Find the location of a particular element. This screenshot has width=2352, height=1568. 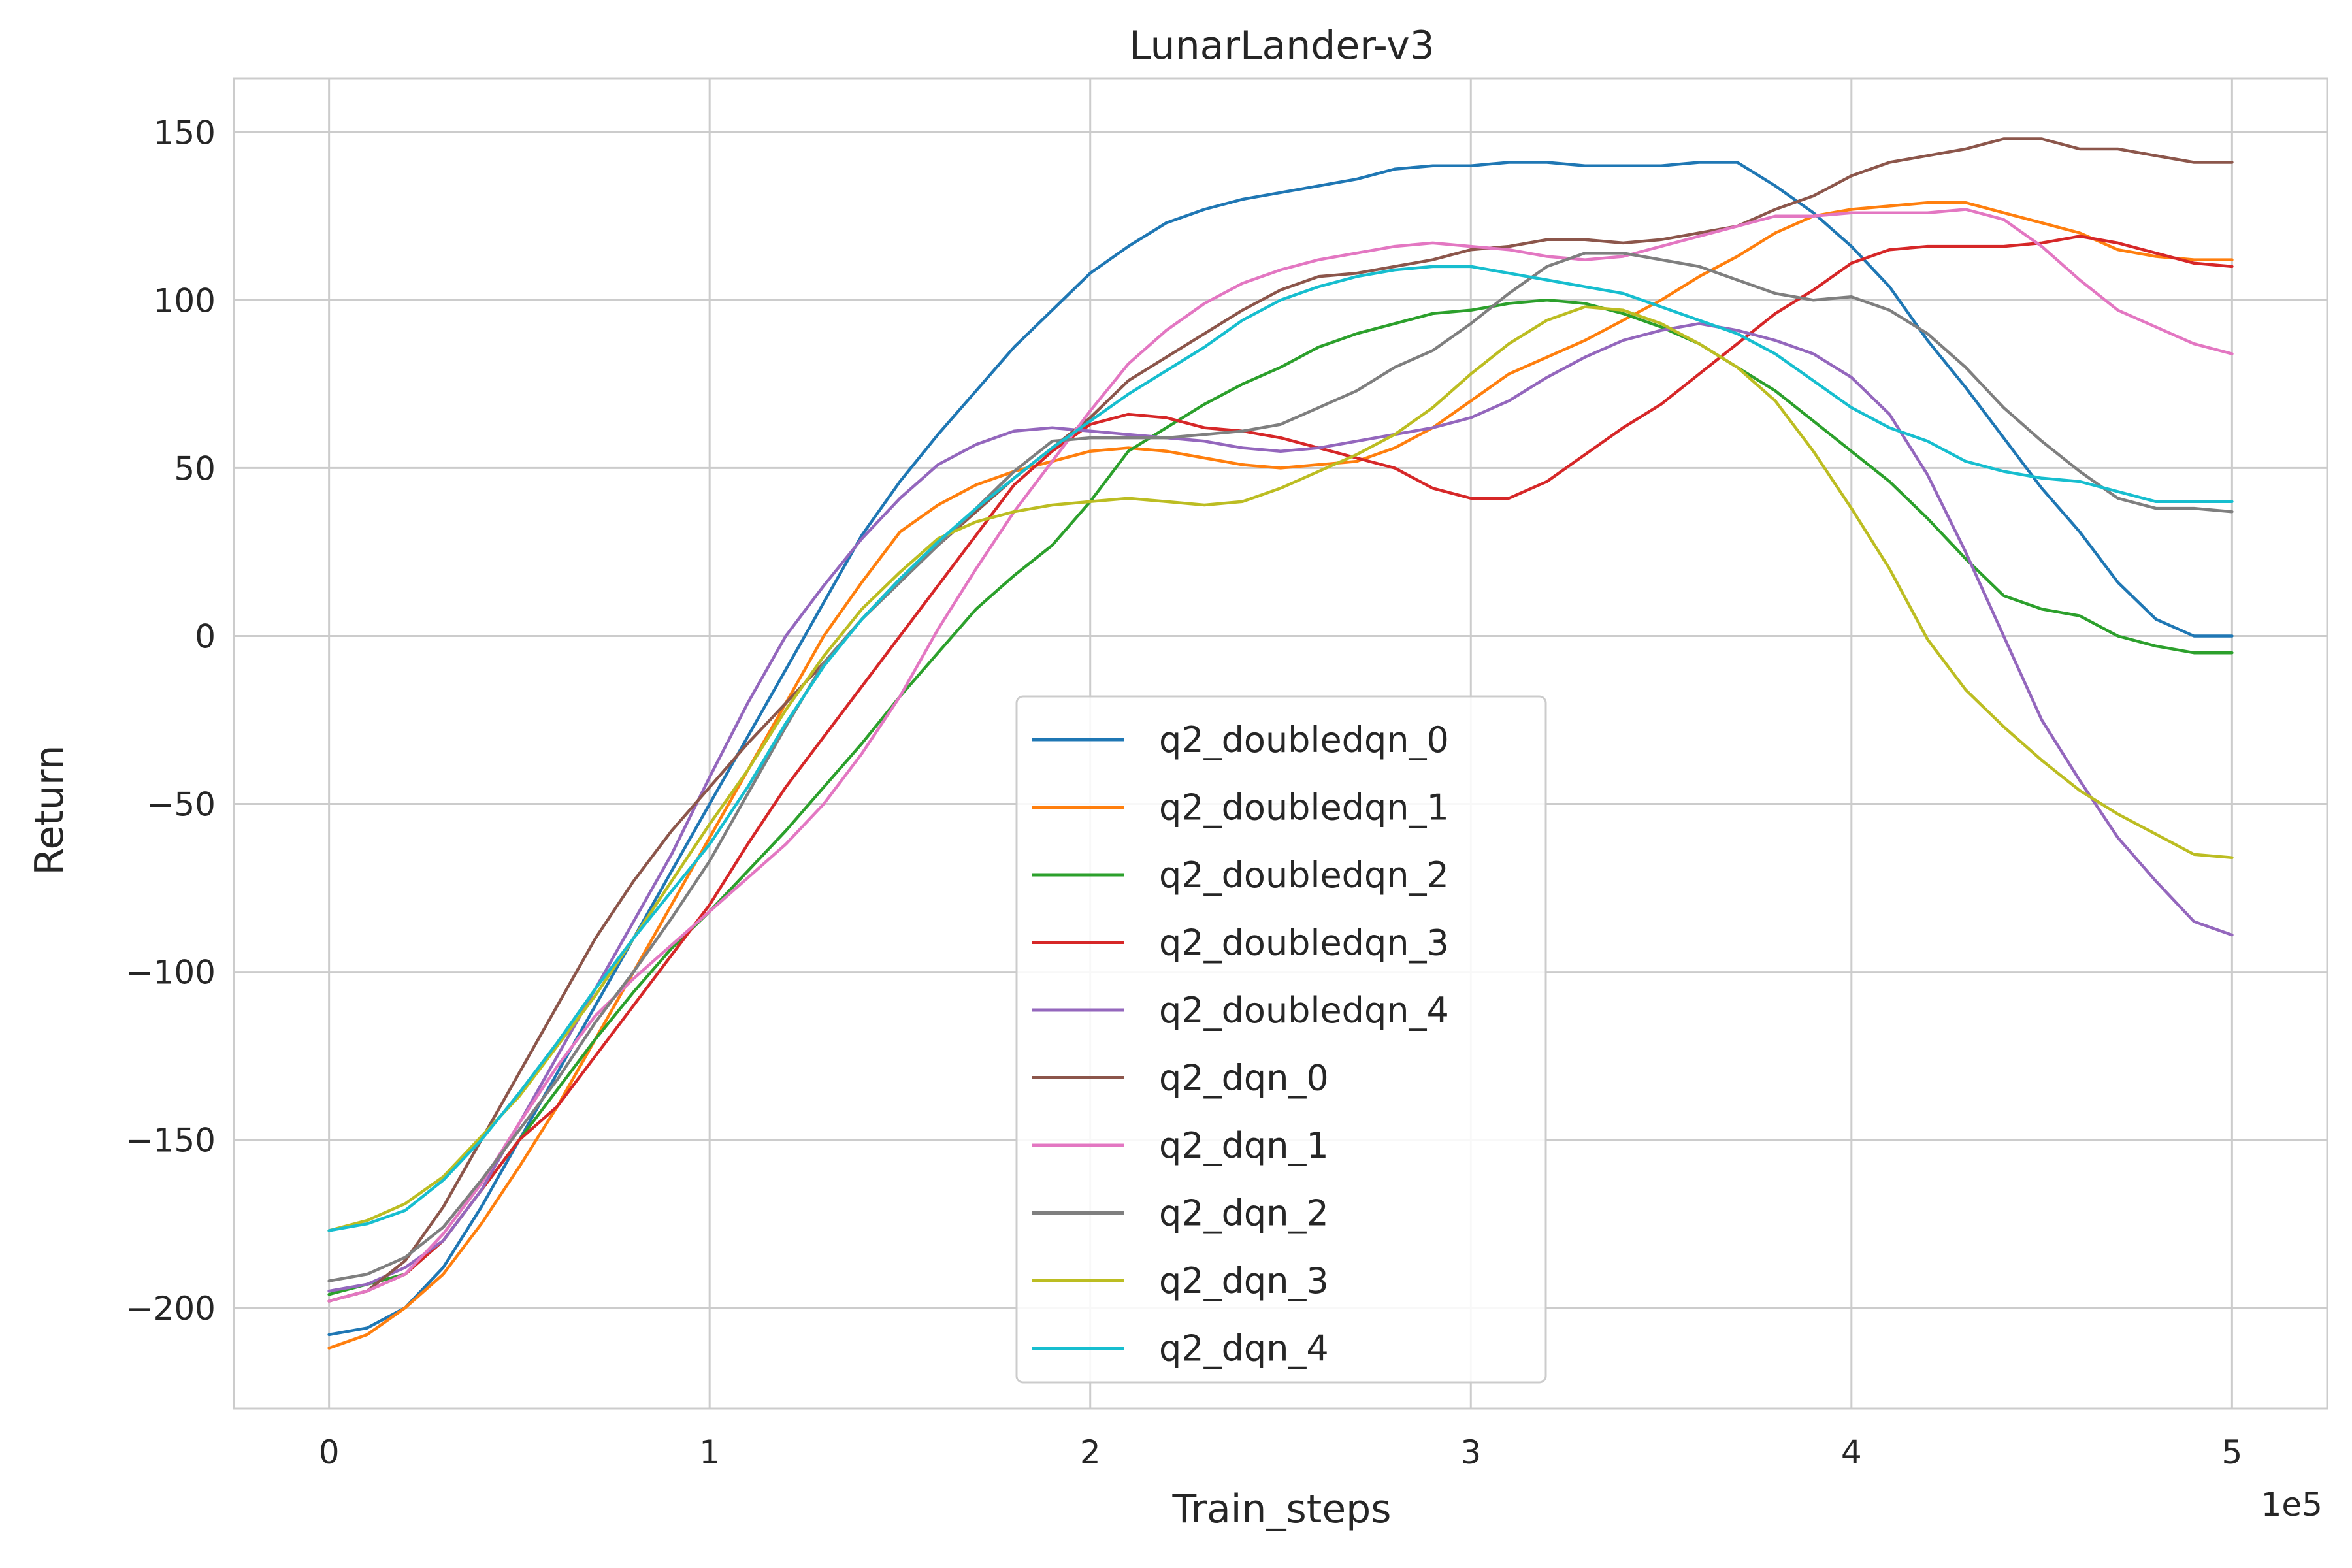

legend-box is located at coordinates (1281, 1039).